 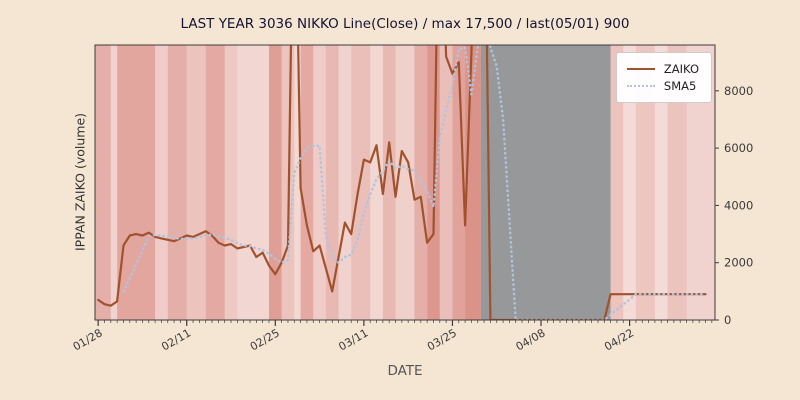 I want to click on svg-text: 2000, so click(x=738, y=263).